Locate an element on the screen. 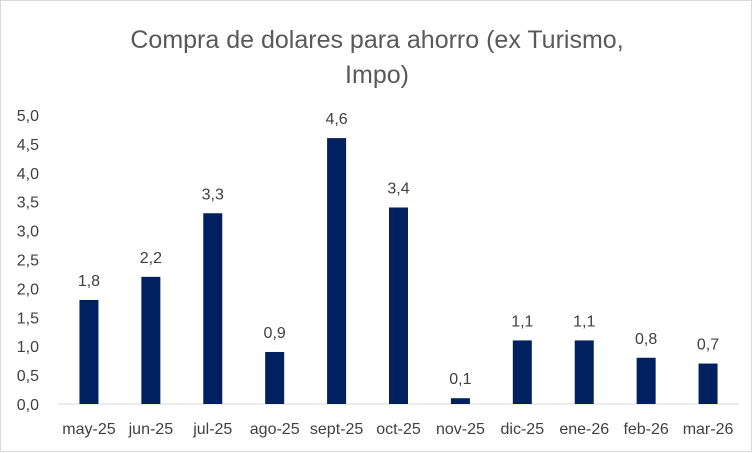  x-tick-label: jul-25 is located at coordinates (212, 429).